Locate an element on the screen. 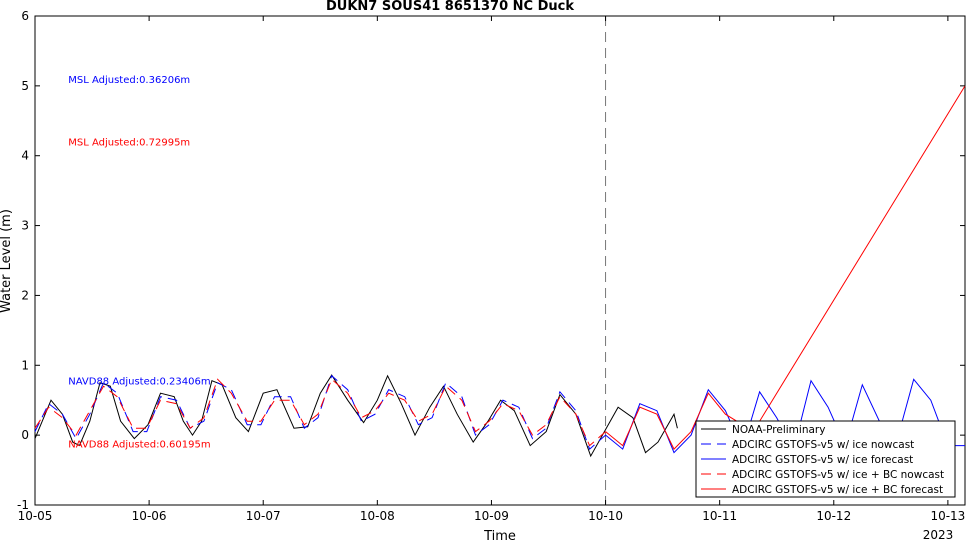 The image size is (966, 541). y-axis-label: Water Level (m) is located at coordinates (7, 261).